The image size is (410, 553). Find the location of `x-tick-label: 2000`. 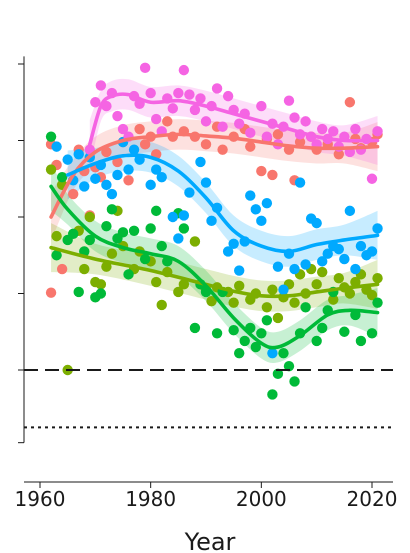

x-tick-label: 2000 is located at coordinates (261, 499).